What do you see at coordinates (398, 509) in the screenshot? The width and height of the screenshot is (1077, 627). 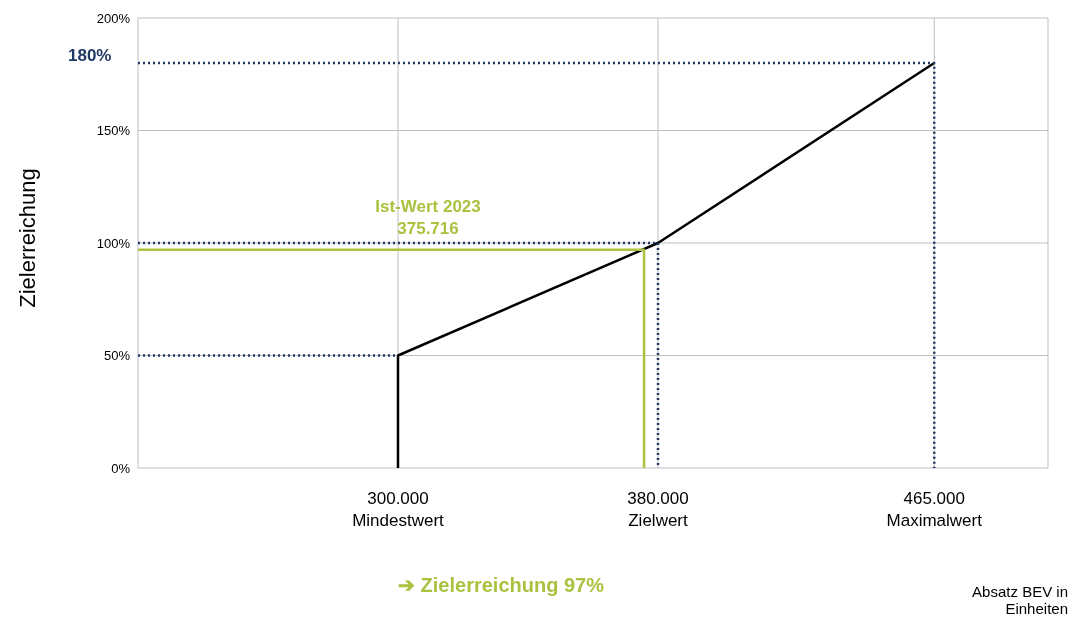 I see `x-tick-label: 300.000 Mindestwert` at bounding box center [398, 509].